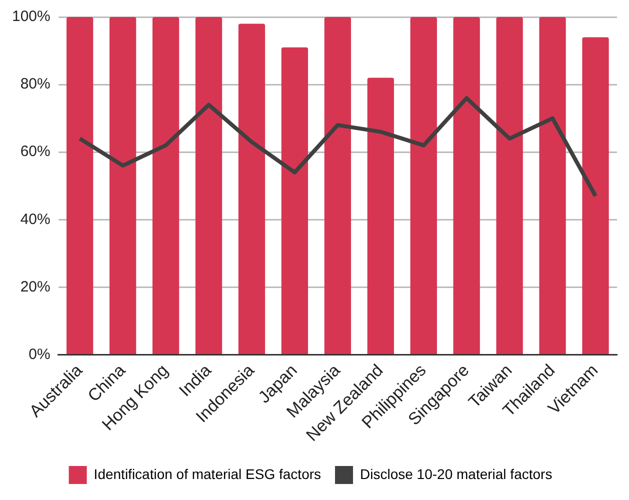 Image resolution: width=629 pixels, height=500 pixels. I want to click on y-tick-label: 100%, so click(31, 17).